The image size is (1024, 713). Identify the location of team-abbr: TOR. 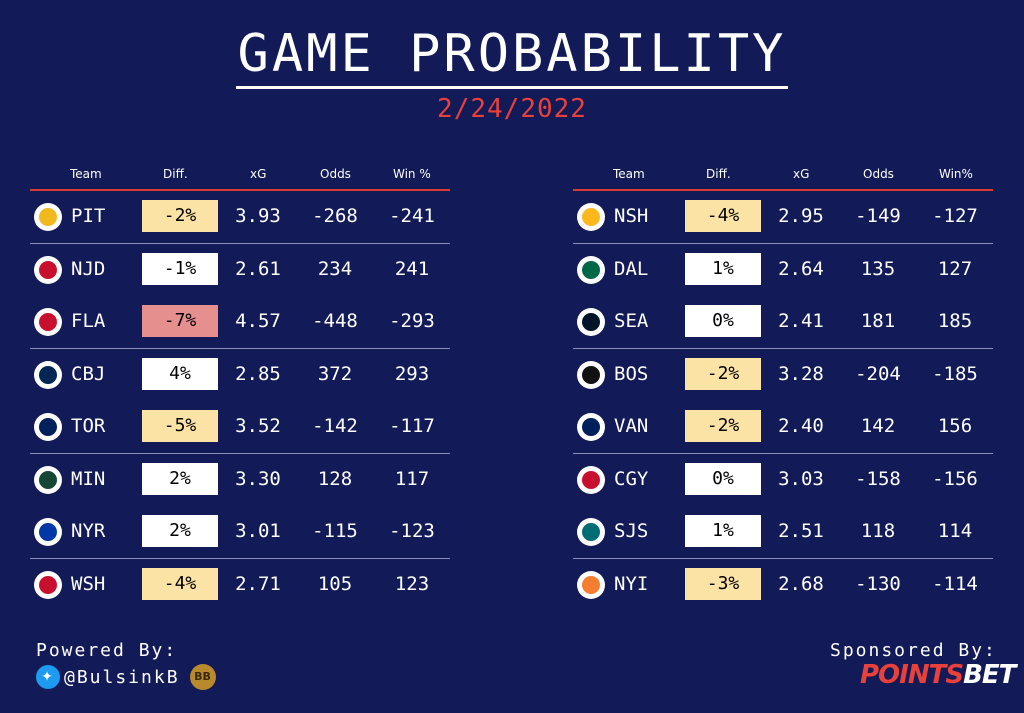
(88, 426).